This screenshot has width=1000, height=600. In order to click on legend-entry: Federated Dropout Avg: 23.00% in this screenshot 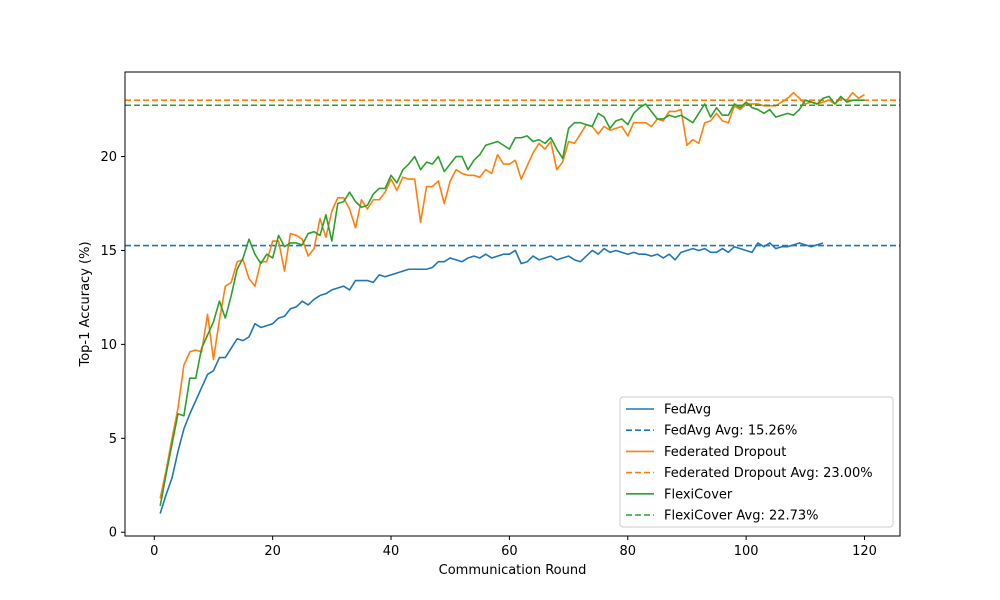, I will do `click(749, 473)`.